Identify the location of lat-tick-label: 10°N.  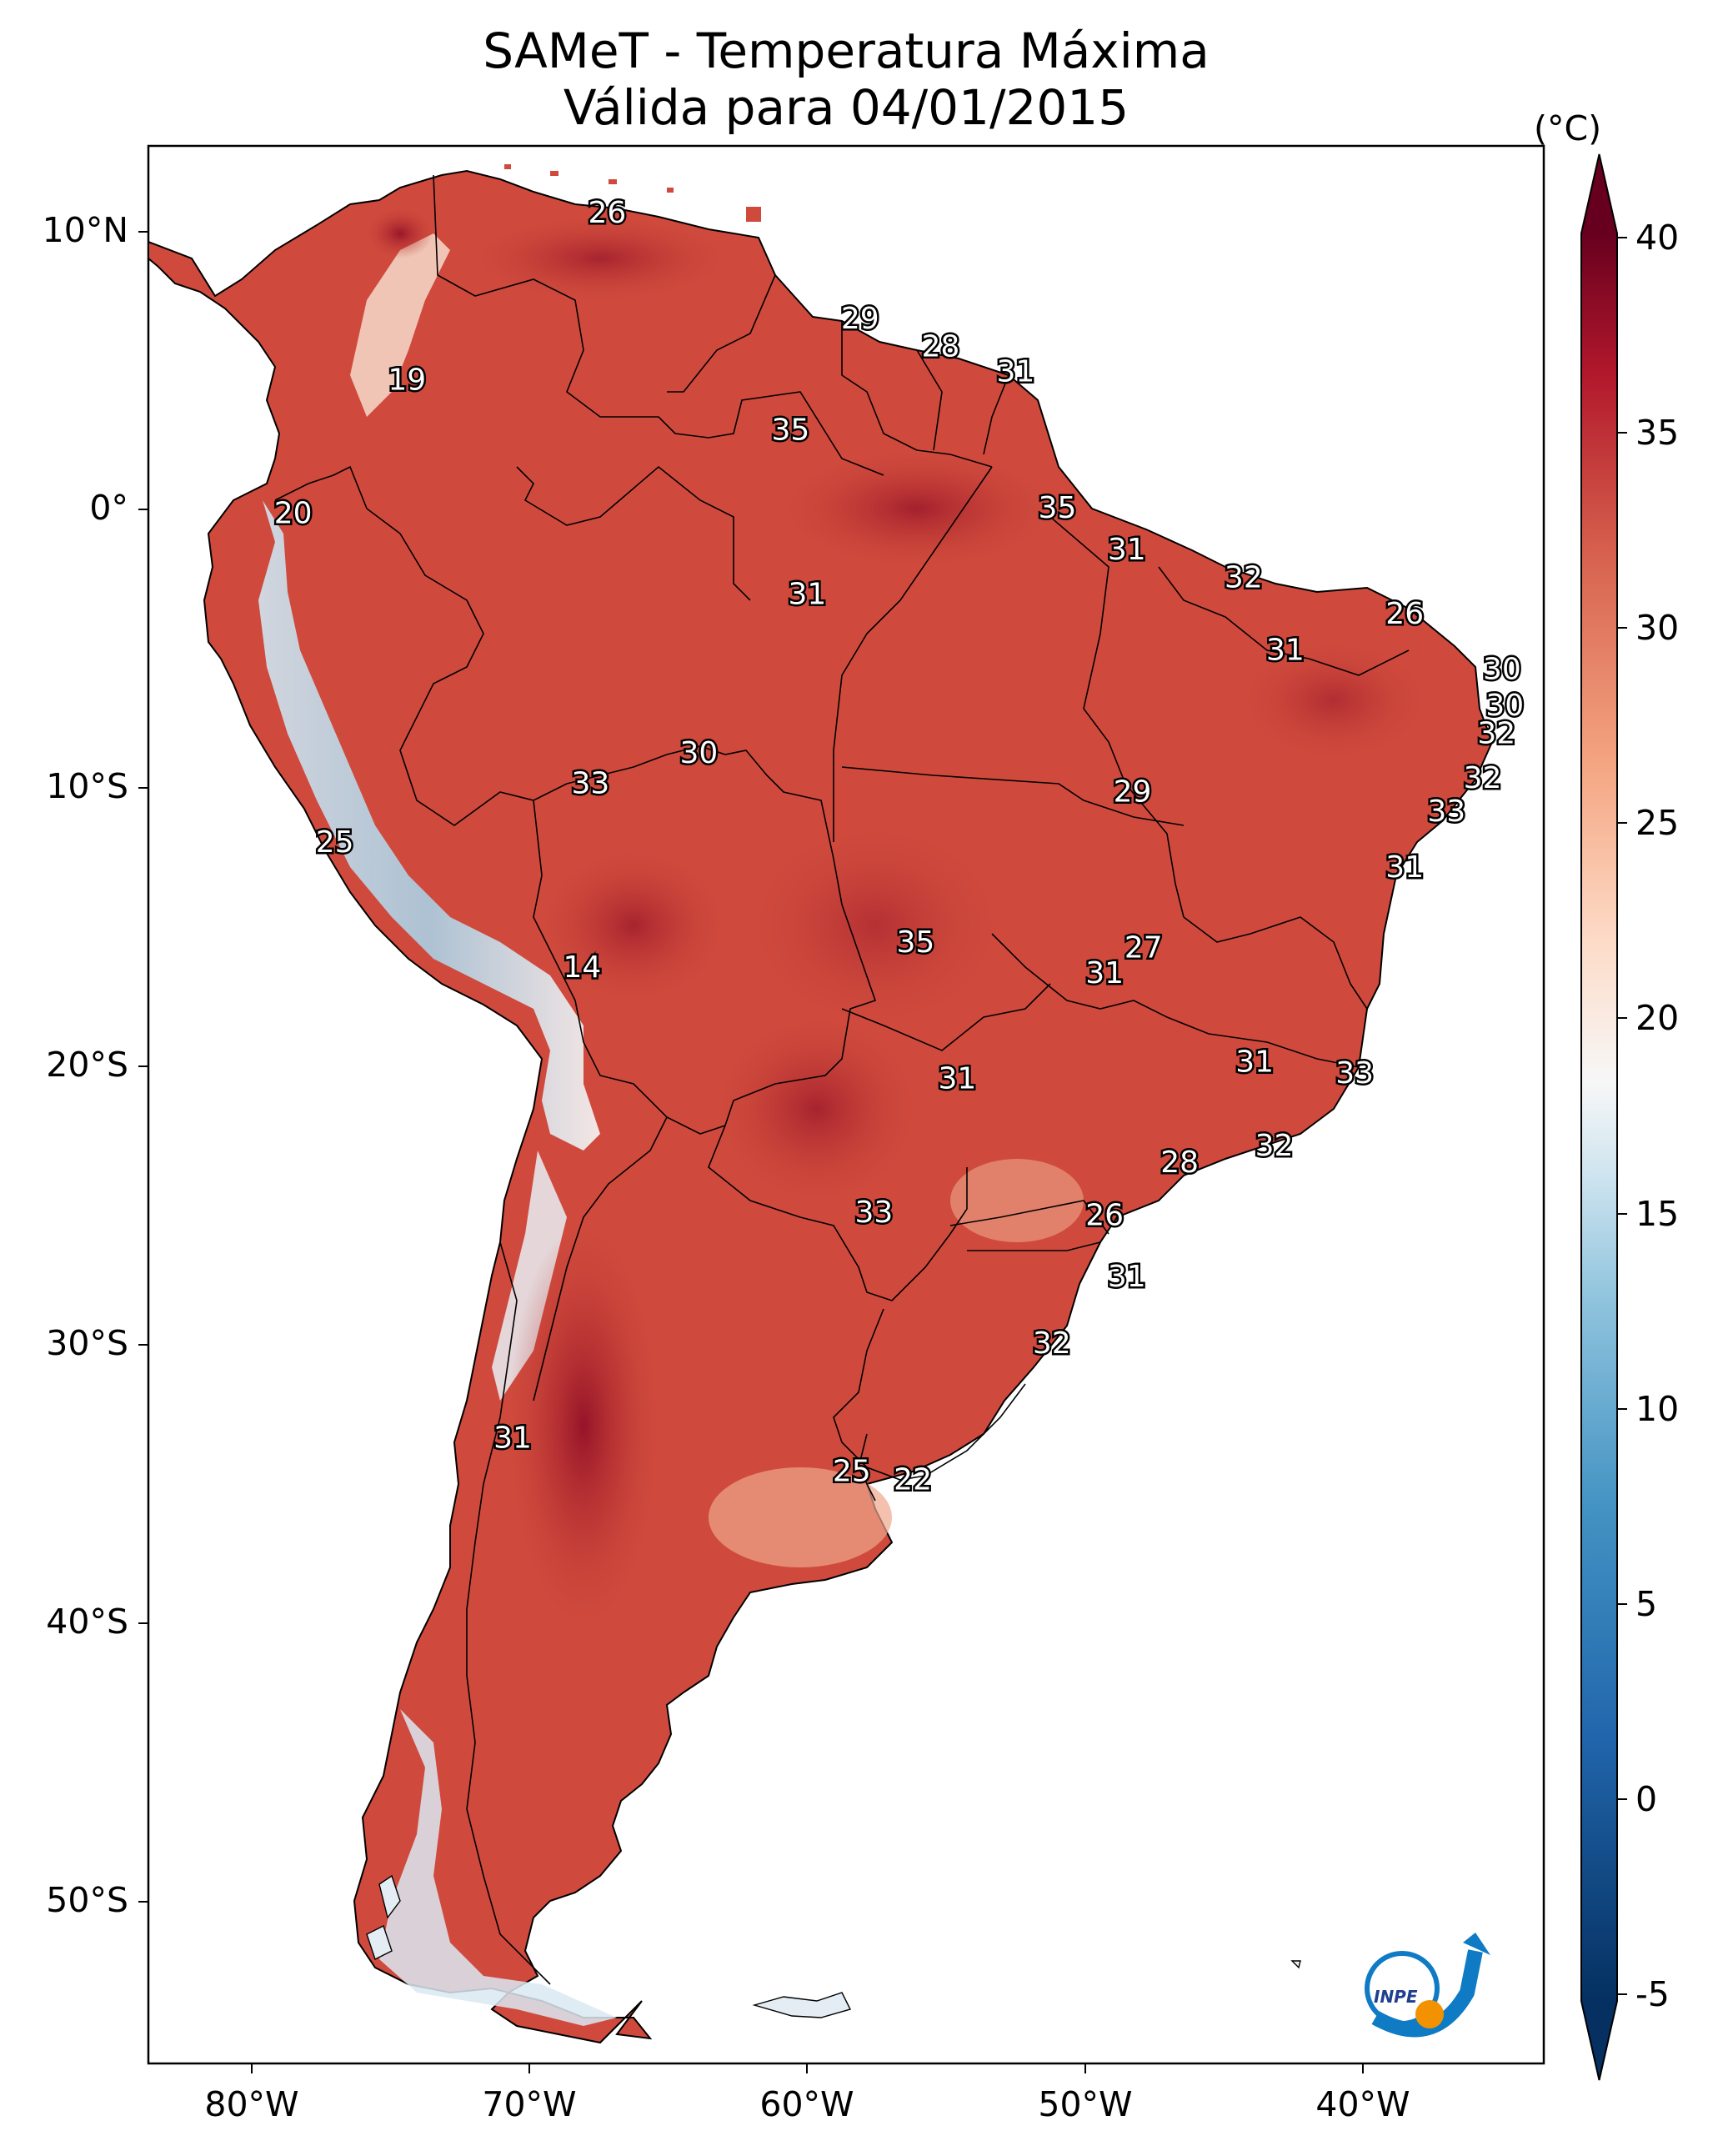
(85, 230).